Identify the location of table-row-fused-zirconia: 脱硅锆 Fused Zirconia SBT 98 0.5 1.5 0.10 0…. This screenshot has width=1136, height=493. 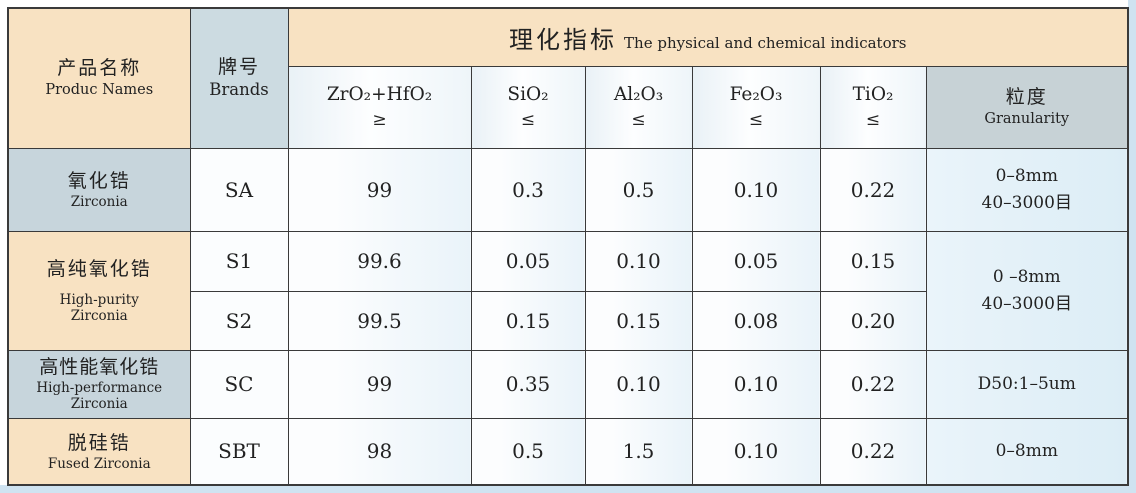
(568, 451).